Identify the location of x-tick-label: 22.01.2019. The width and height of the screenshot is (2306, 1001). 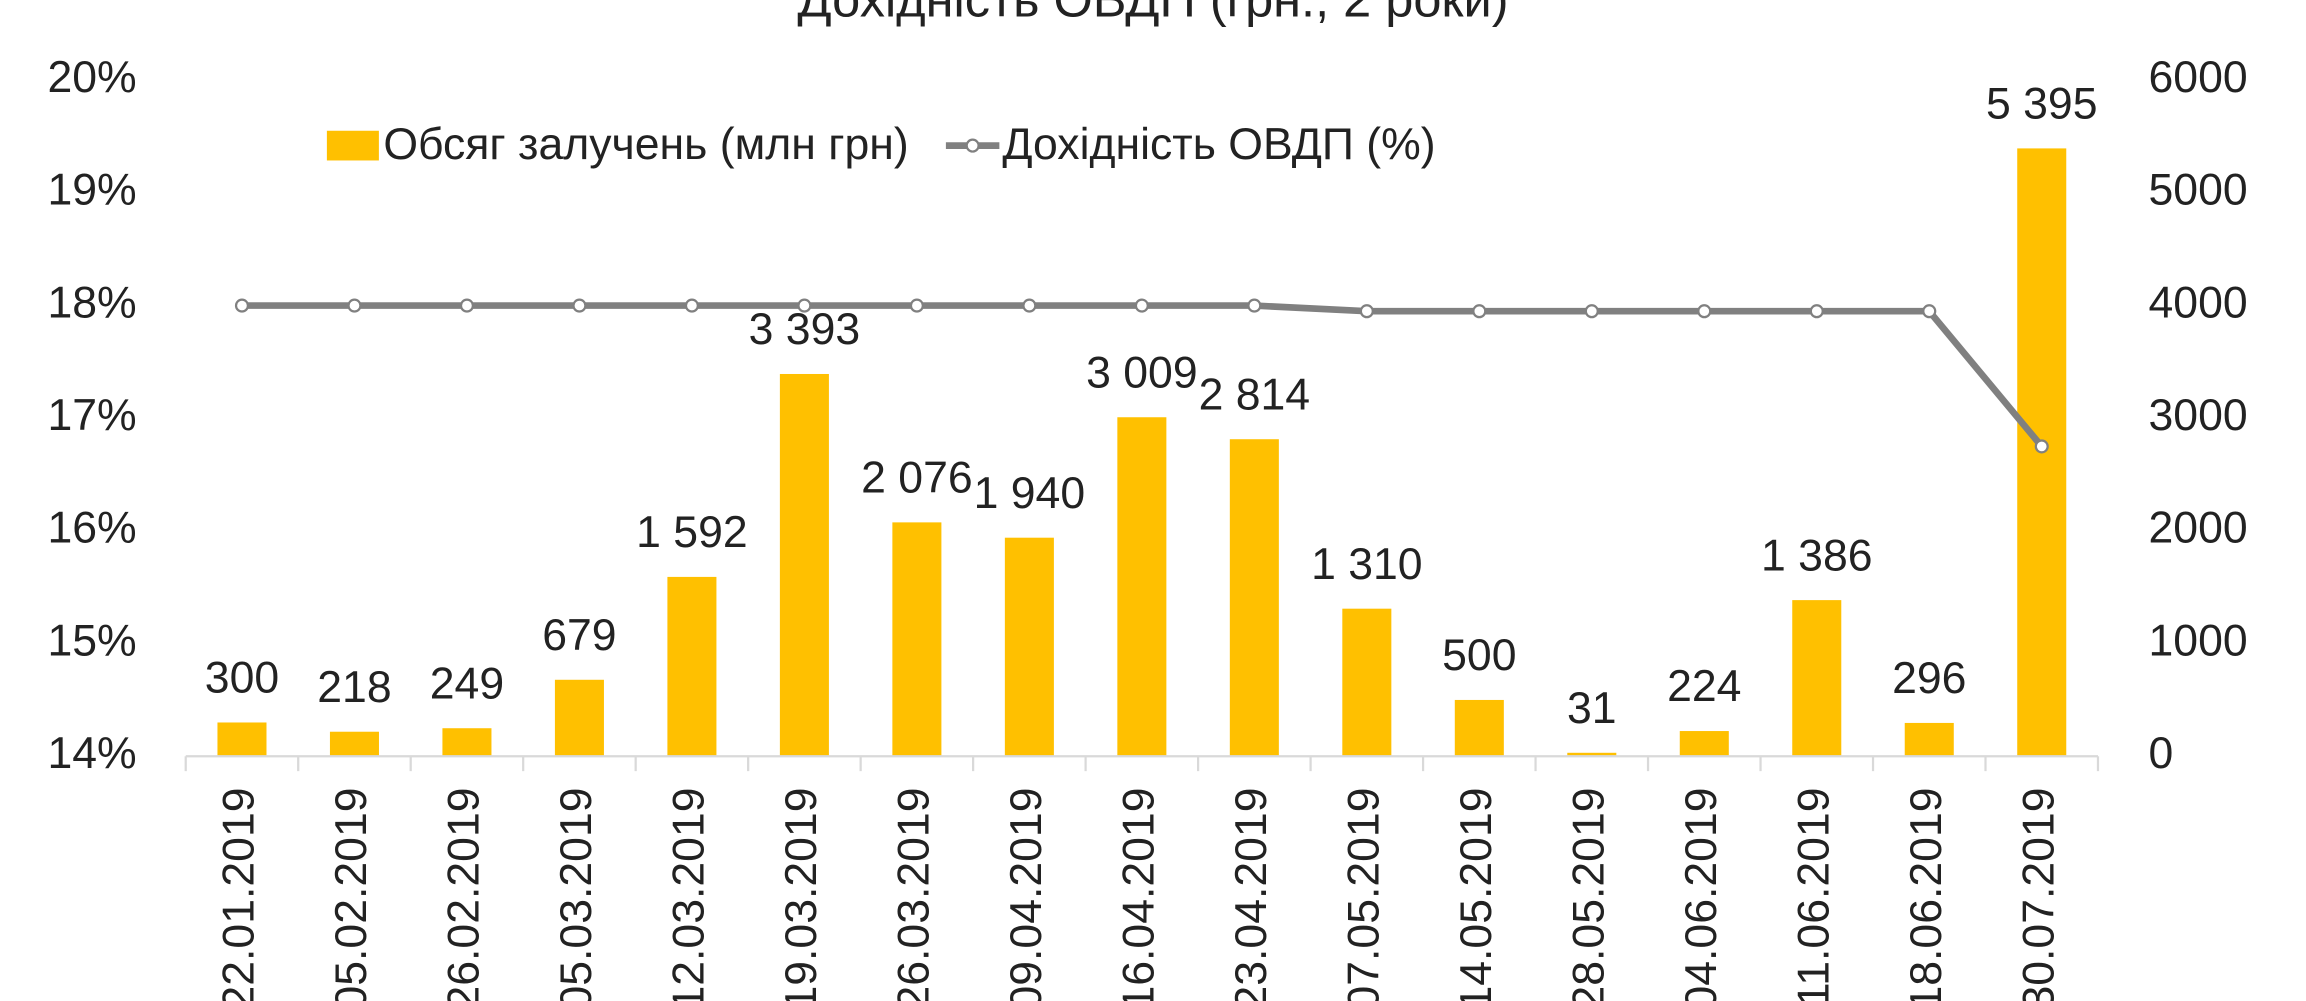
(239, 894).